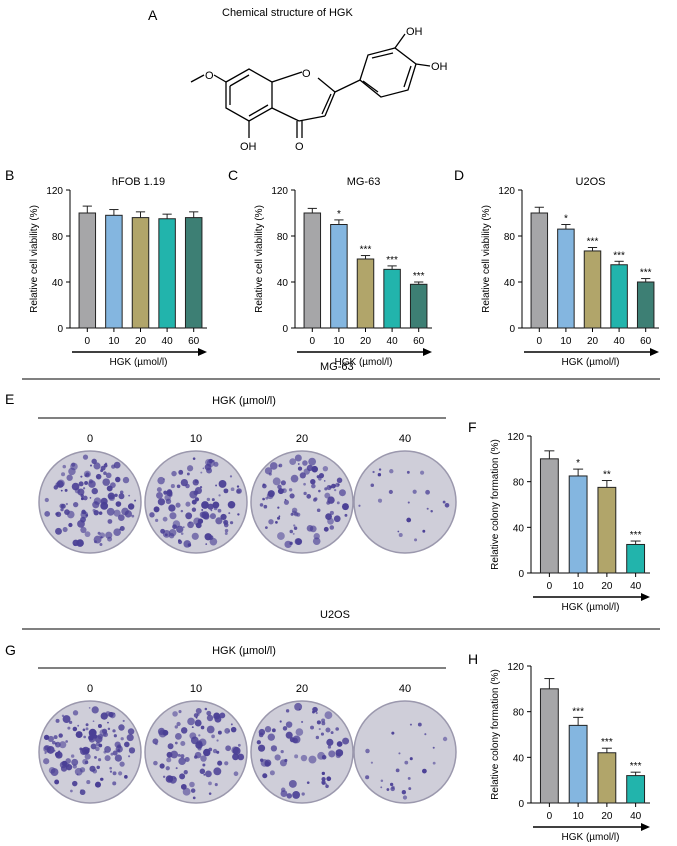 The height and width of the screenshot is (846, 677). What do you see at coordinates (306, 74) in the screenshot?
I see `atom-o-ring: O` at bounding box center [306, 74].